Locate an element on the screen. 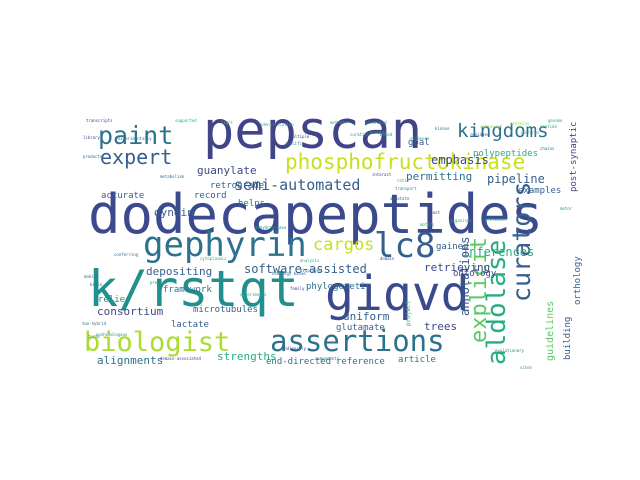 This screenshot has height=480, width=640. word-lactate: lactate is located at coordinates (190, 325).